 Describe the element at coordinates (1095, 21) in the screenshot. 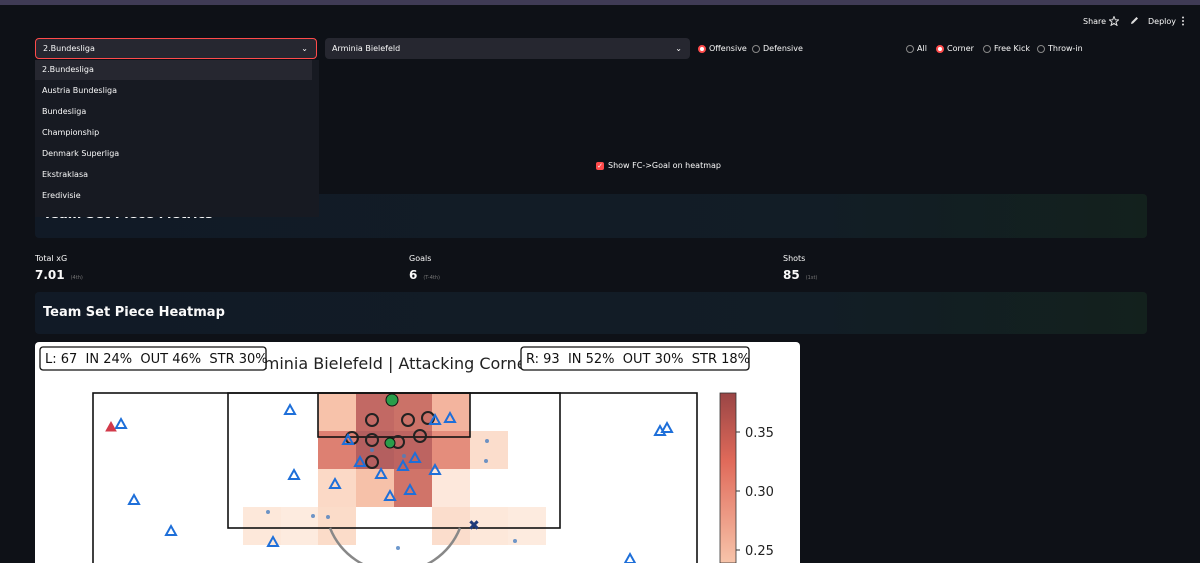

I see `share-button: Share` at that location.